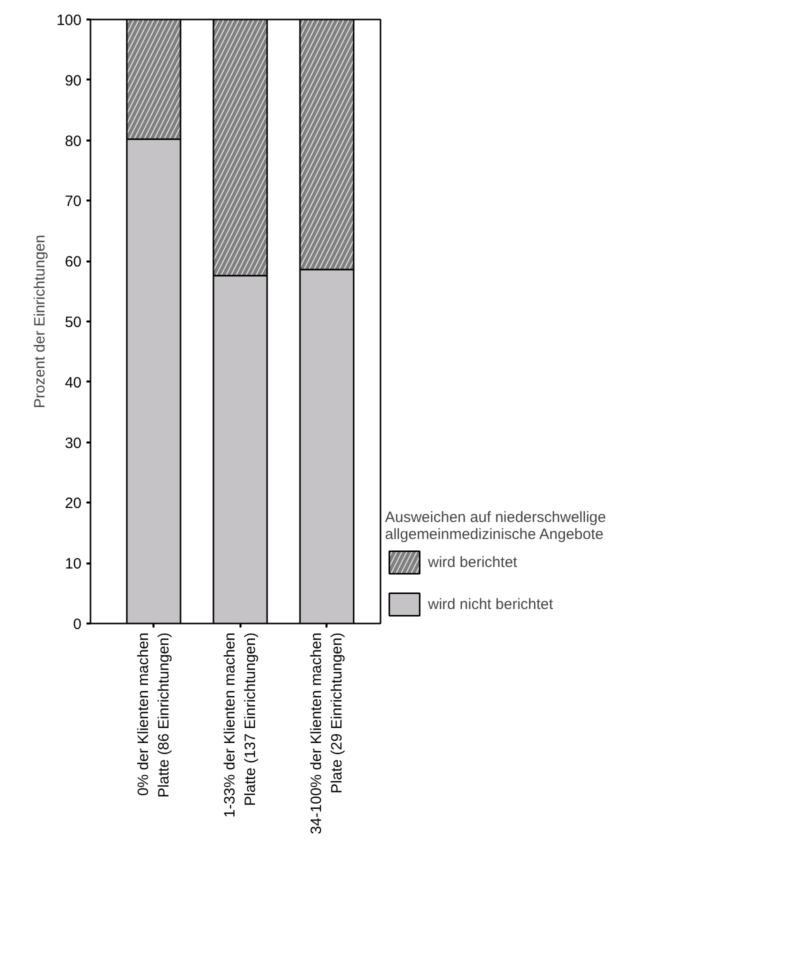 The width and height of the screenshot is (790, 978). What do you see at coordinates (73, 141) in the screenshot?
I see `y-tick-label: 80` at bounding box center [73, 141].